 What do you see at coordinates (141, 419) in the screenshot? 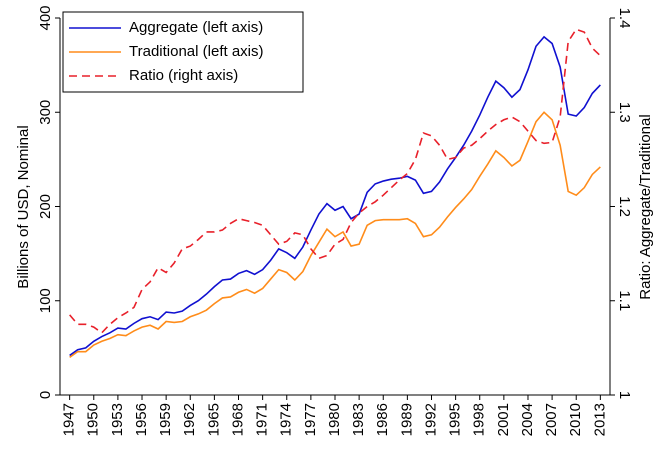
I see `x-tick-label: 1956` at bounding box center [141, 419].